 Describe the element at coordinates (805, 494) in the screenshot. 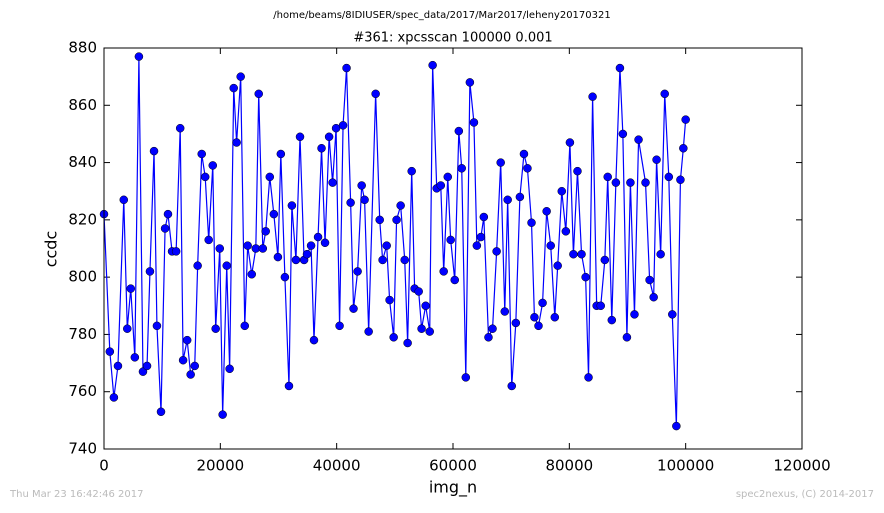

I see `footer-right: spec2nexus, (C) 2014-2017` at that location.